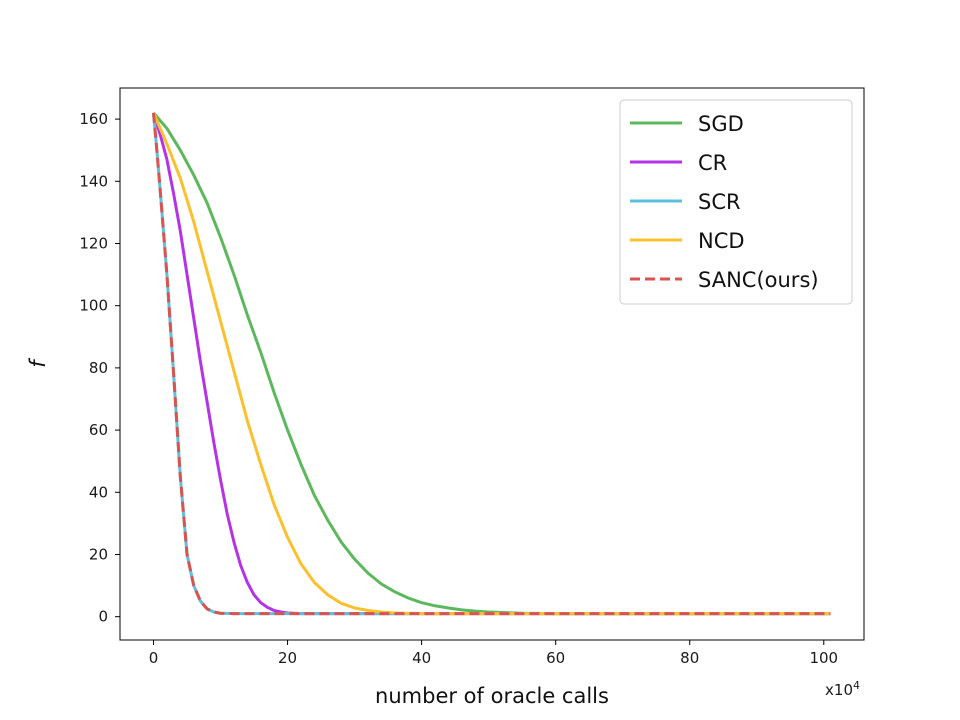  What do you see at coordinates (493, 653) in the screenshot?
I see `x-axis: 0 20 40 60 80 100` at bounding box center [493, 653].